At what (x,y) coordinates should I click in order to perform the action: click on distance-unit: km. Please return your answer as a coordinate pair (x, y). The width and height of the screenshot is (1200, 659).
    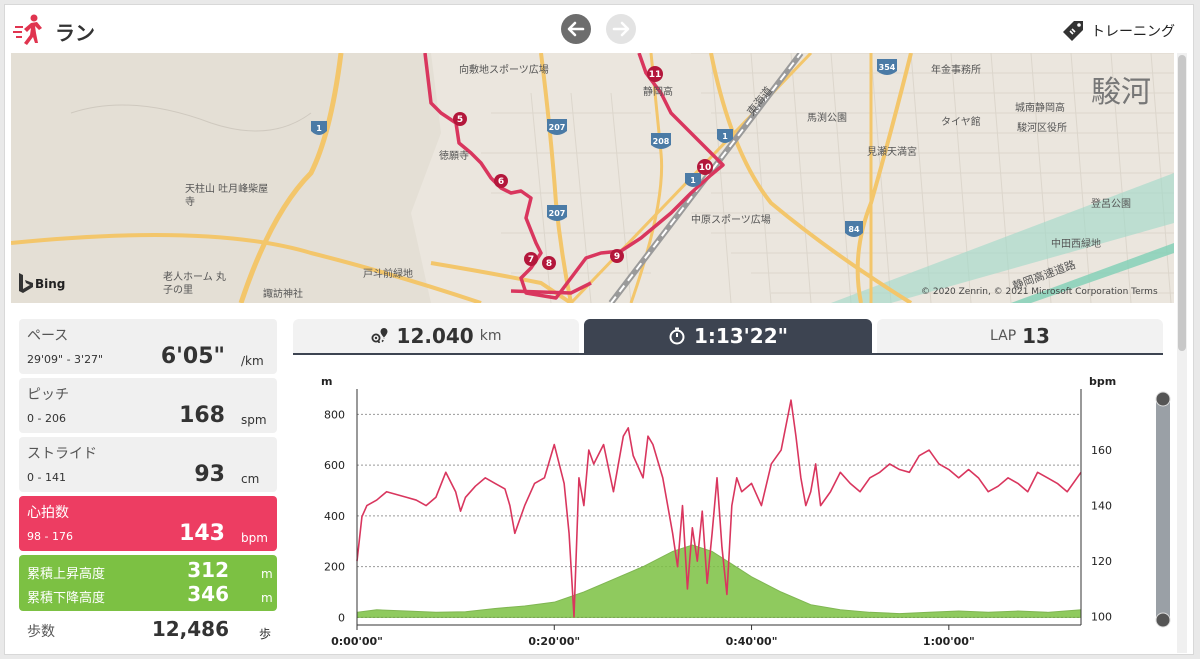
    Looking at the image, I should click on (490, 336).